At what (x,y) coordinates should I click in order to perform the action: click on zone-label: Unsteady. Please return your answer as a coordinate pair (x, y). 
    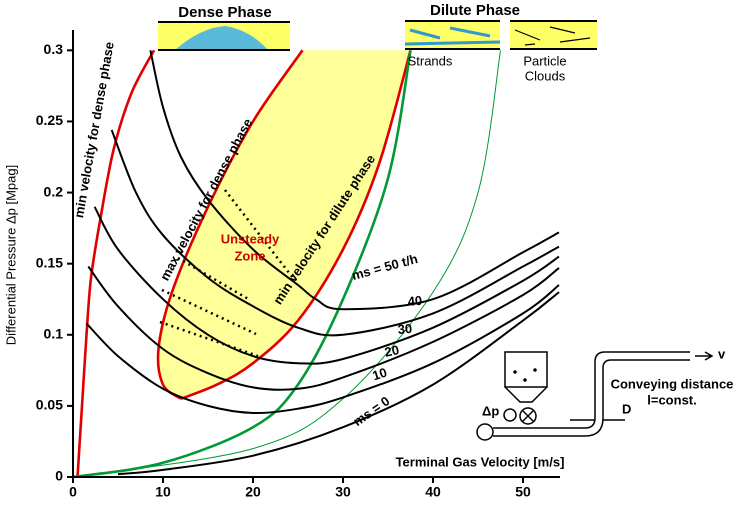
    Looking at the image, I should click on (250, 238).